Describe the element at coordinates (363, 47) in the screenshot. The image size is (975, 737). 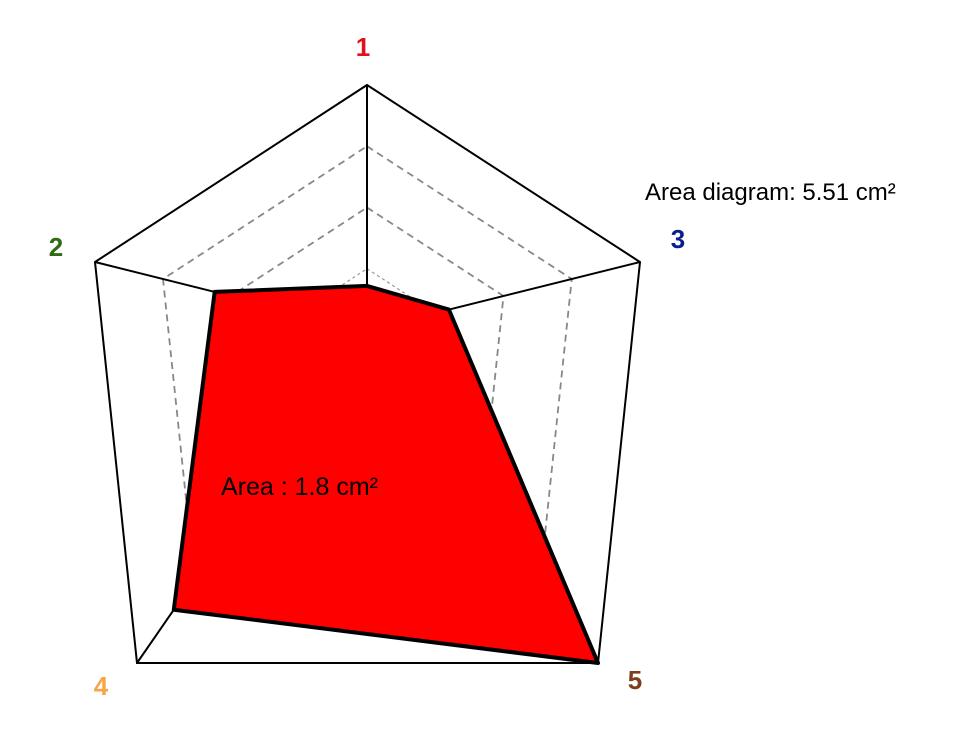
I see `axis-label-1: 1` at that location.